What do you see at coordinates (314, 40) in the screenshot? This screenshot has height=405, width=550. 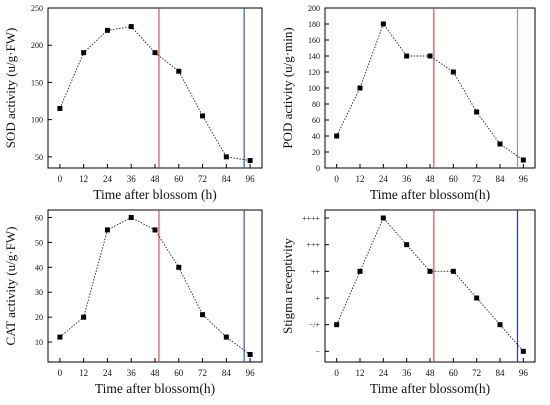 I see `y-tick-label: 160` at bounding box center [314, 40].